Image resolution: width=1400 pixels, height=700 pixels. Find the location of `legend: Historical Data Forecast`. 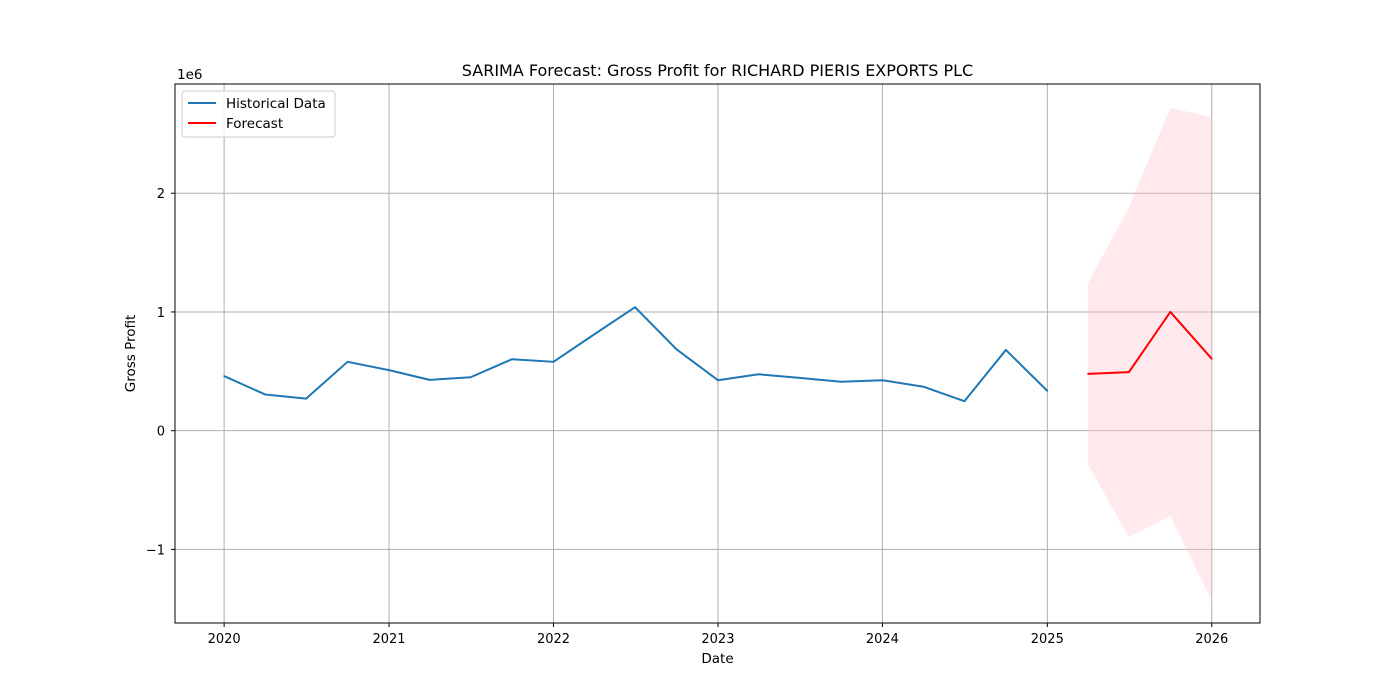

legend: Historical Data Forecast is located at coordinates (258, 114).